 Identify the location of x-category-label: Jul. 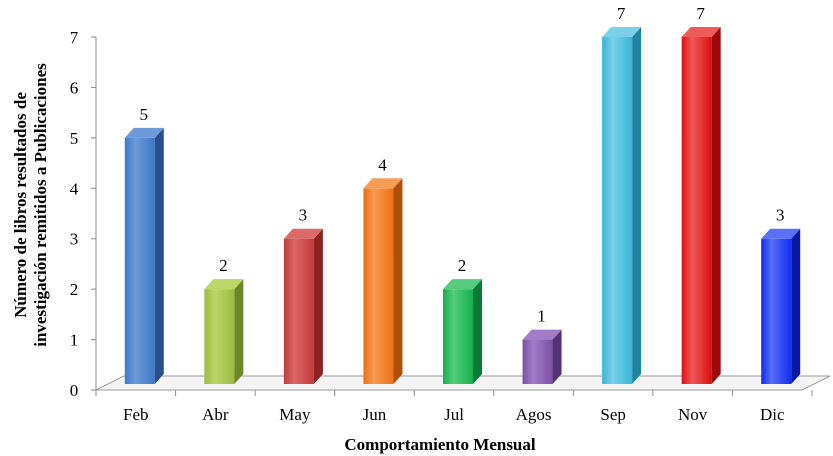
(454, 414).